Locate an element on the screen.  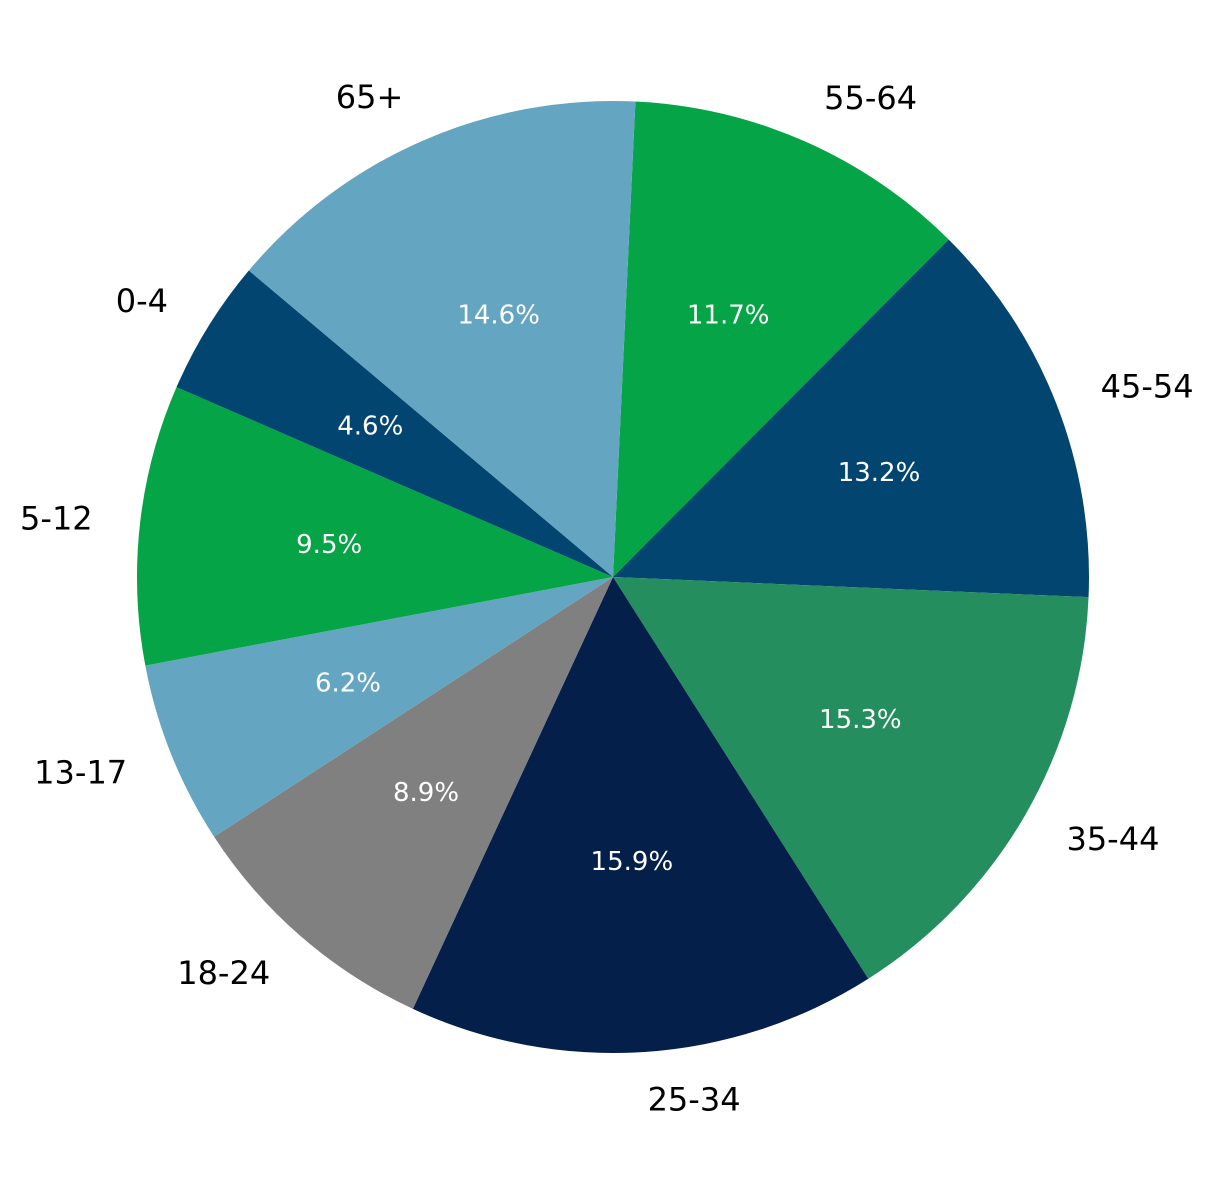
category-label-35-44: 35-44 is located at coordinates (1112, 839).